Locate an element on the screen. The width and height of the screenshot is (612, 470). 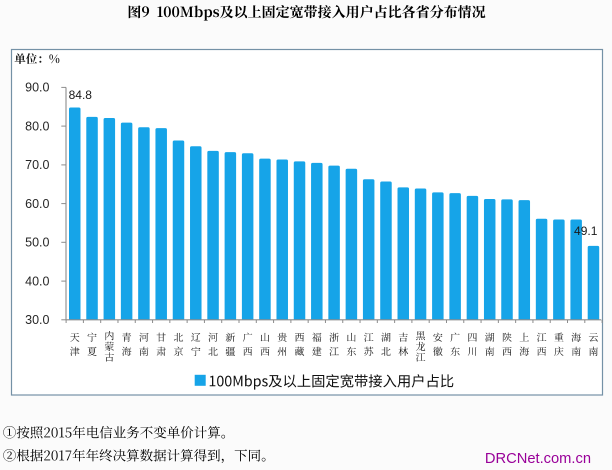
svg-text: 70.0 is located at coordinates (37, 165).